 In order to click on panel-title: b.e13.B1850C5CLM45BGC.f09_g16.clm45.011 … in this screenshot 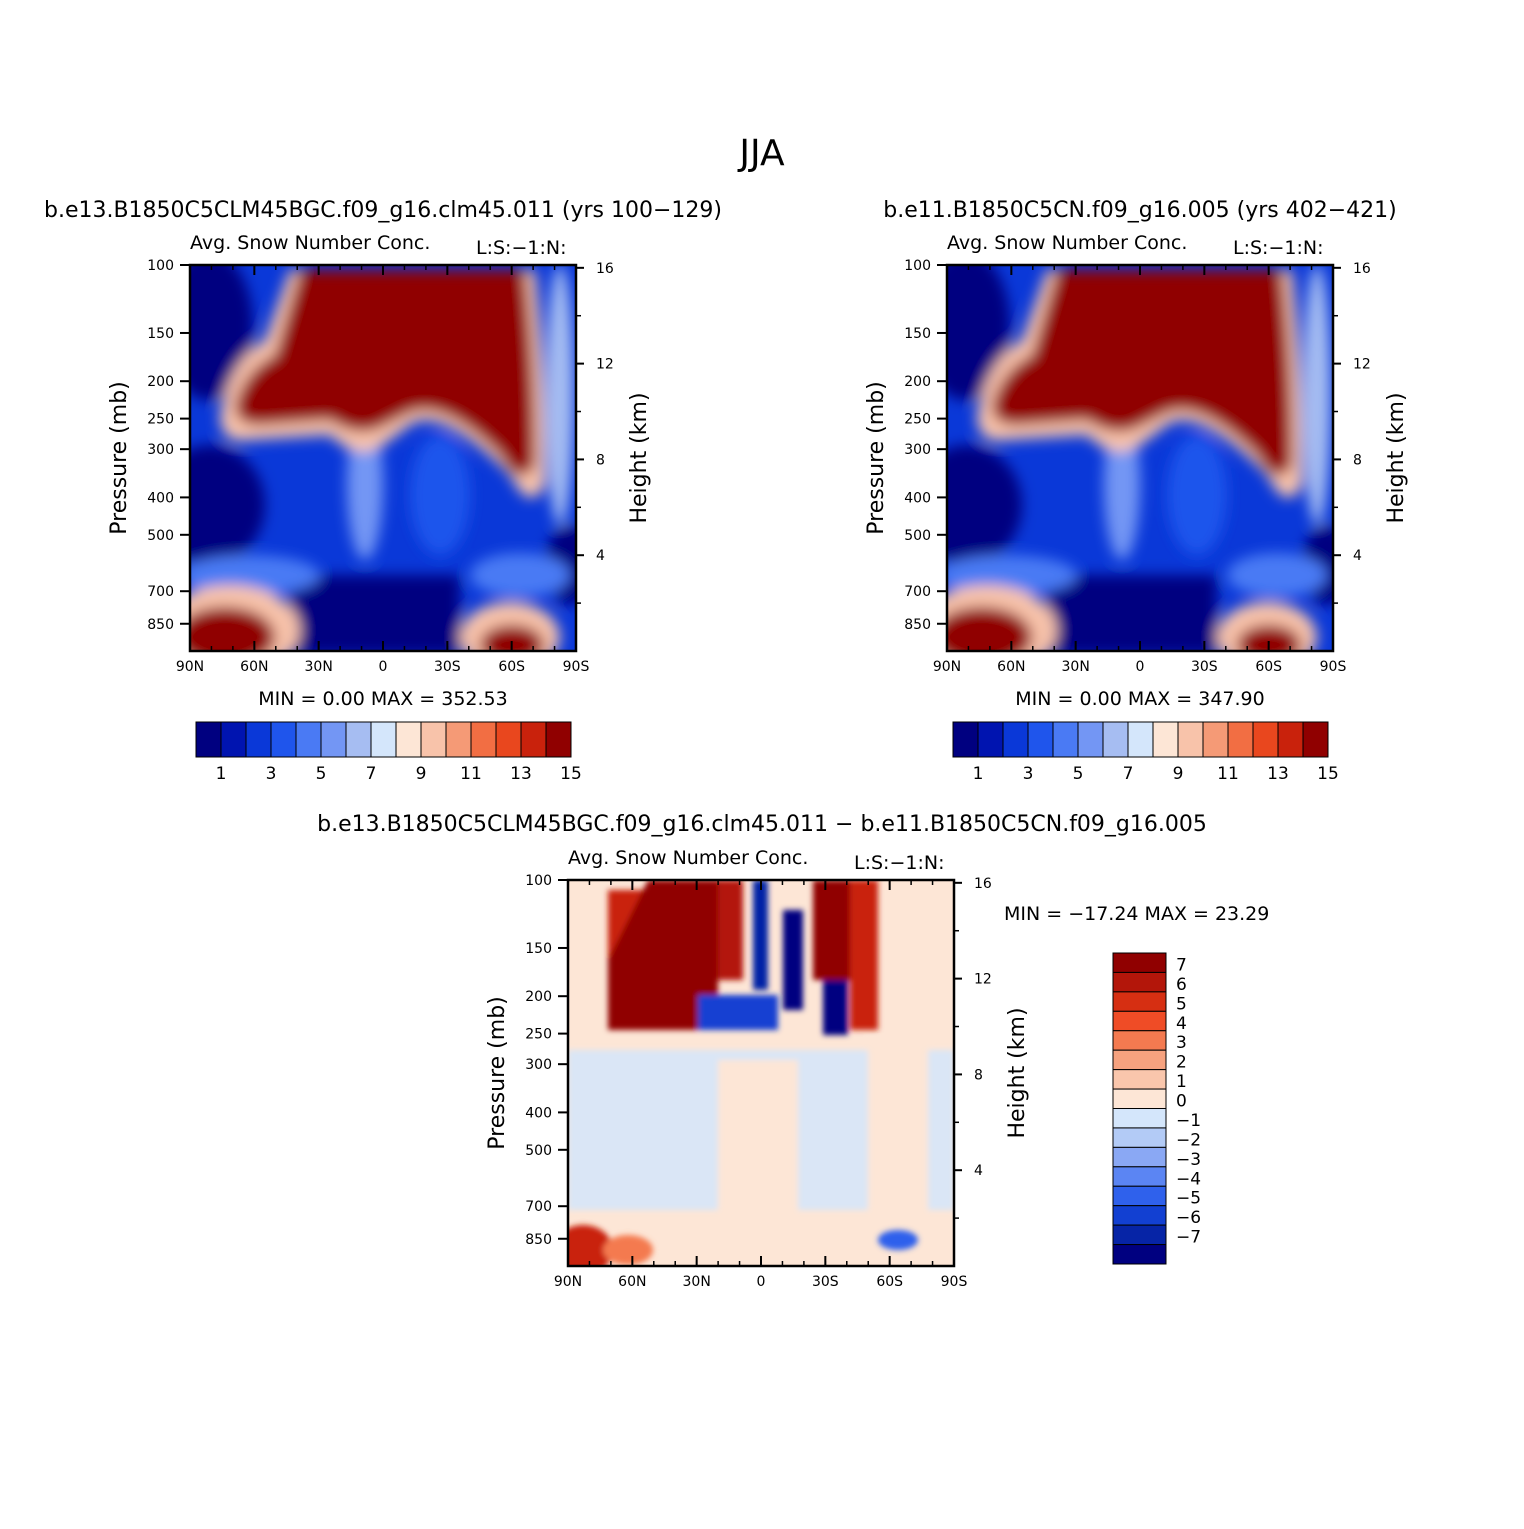, I will do `click(762, 824)`.